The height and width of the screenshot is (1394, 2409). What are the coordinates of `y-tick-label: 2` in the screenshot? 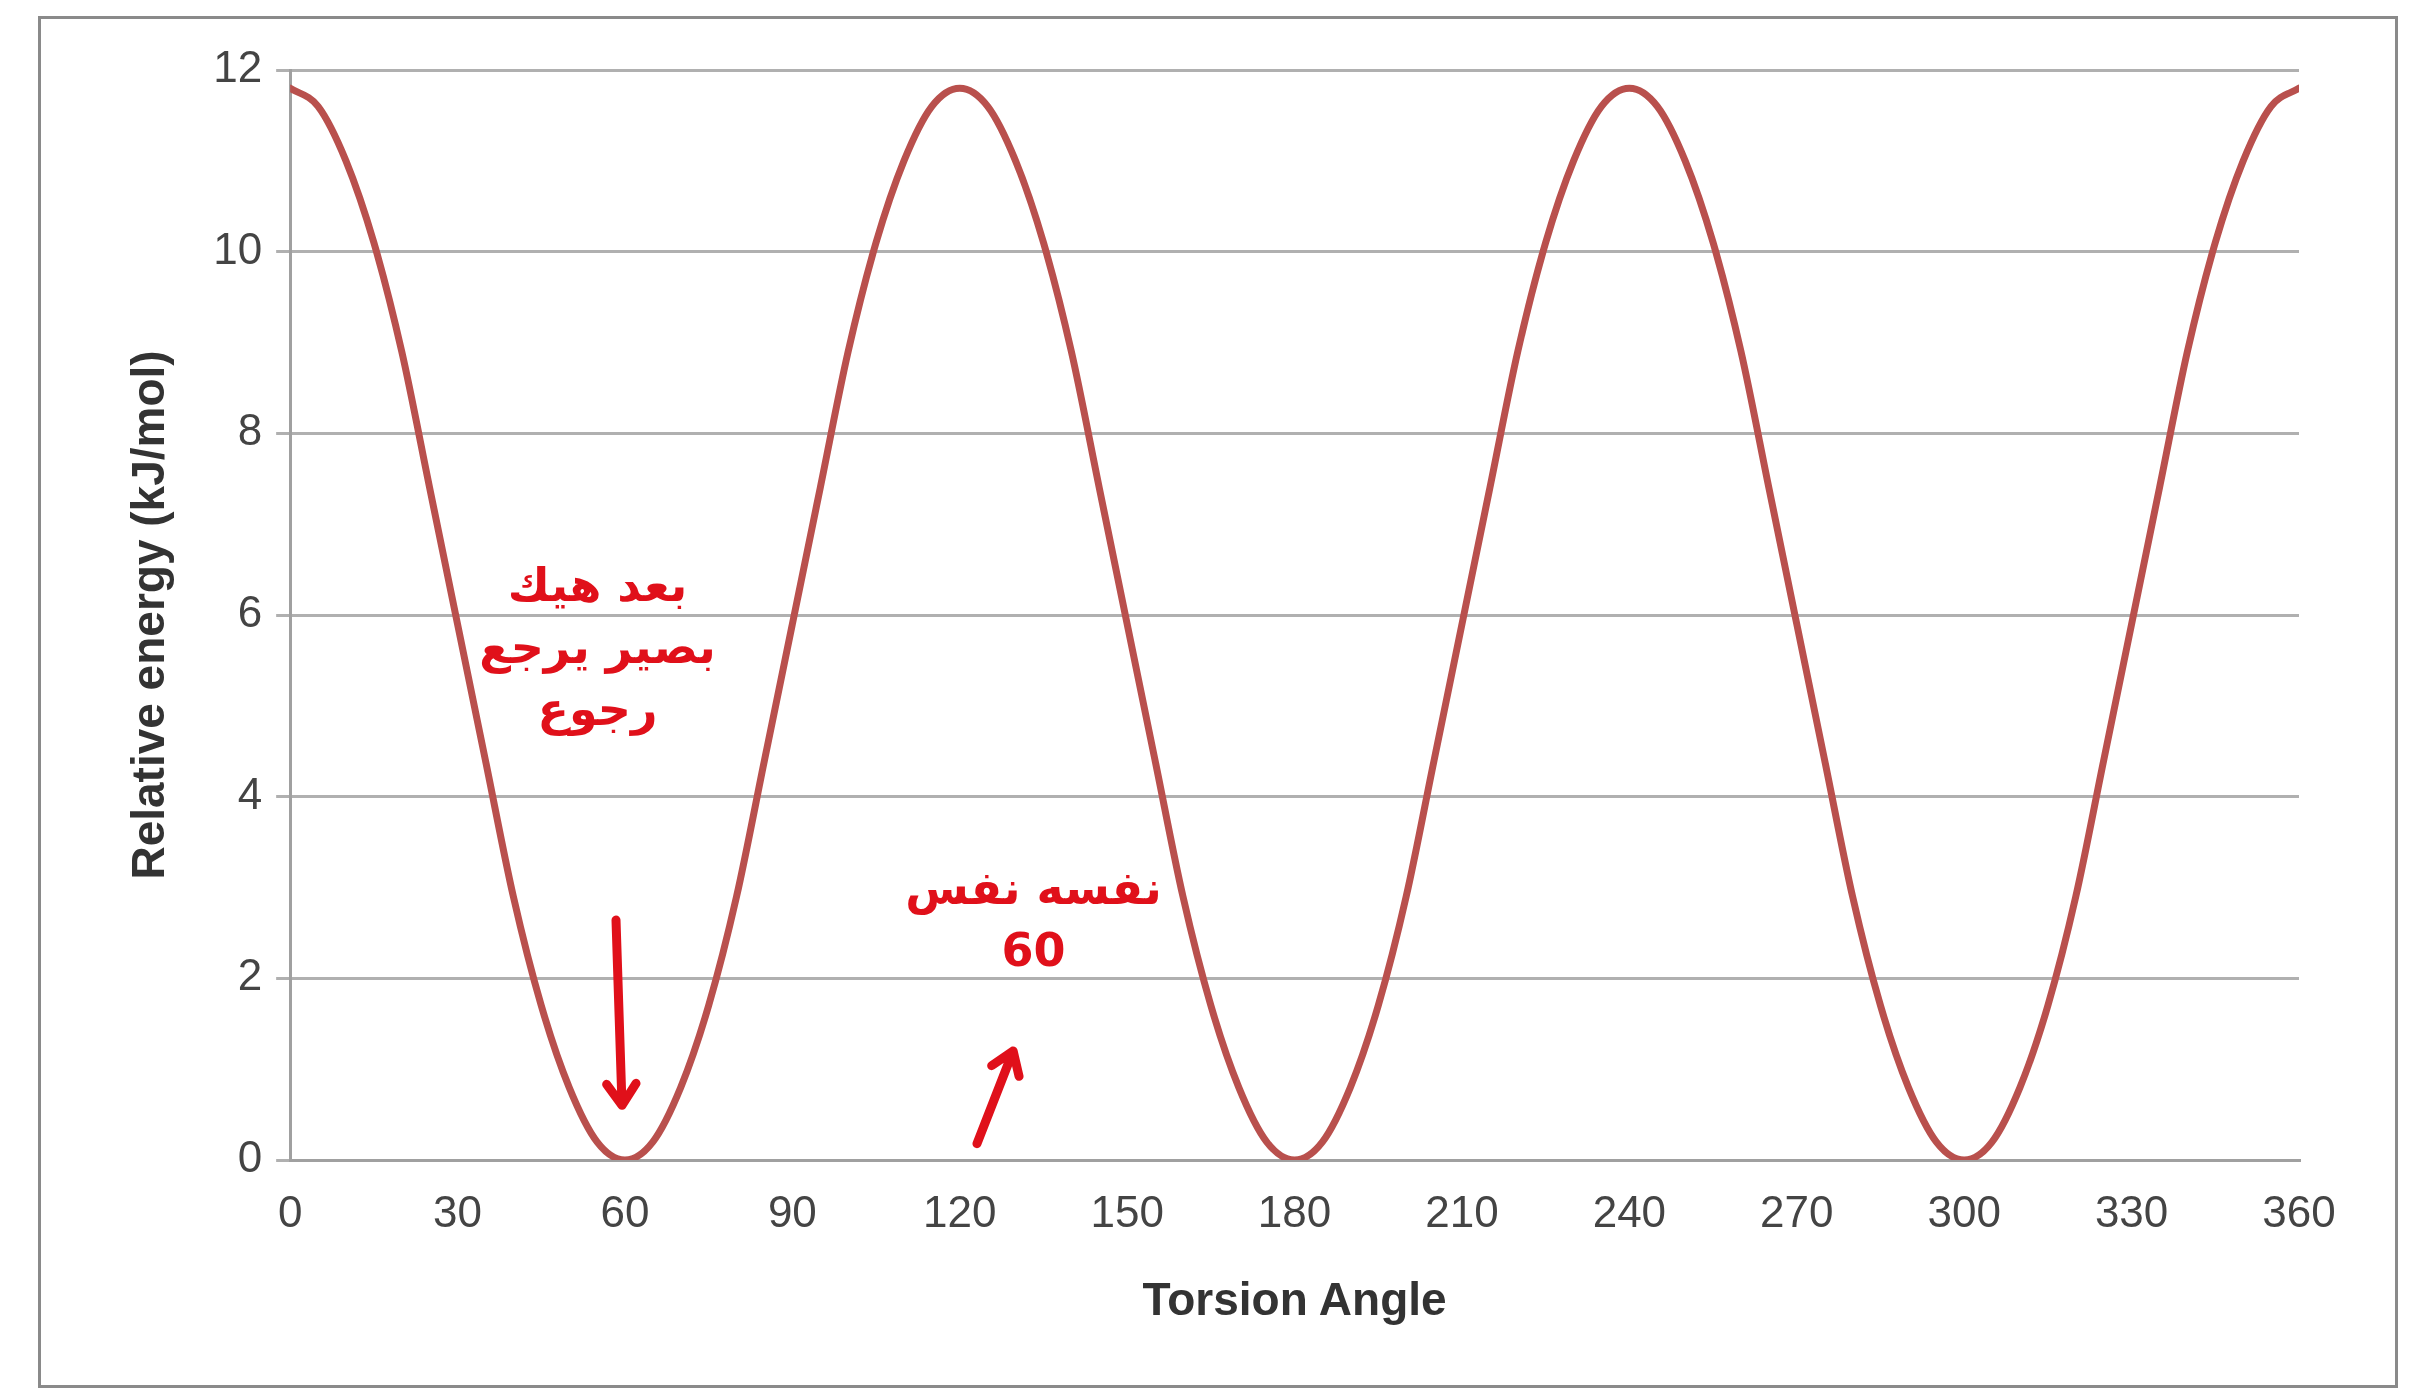 It's located at (250, 975).